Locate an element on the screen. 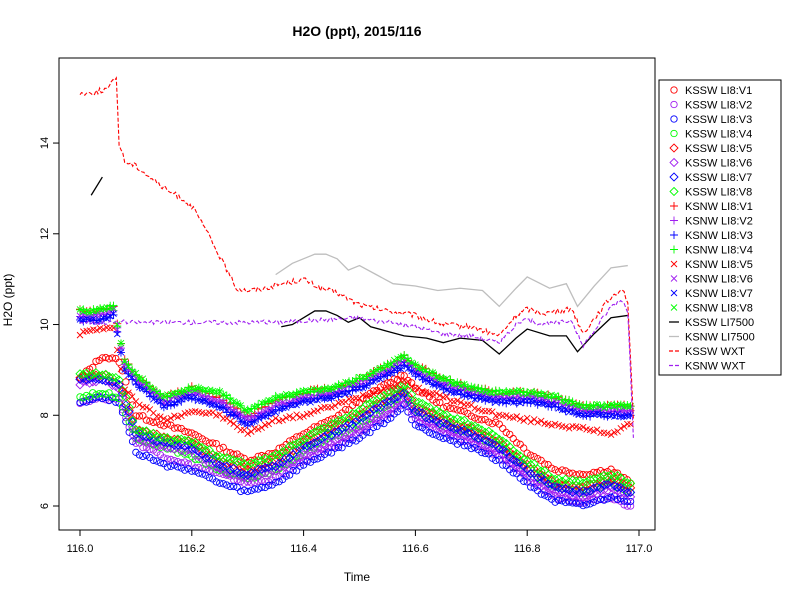 The width and height of the screenshot is (800, 600). x-axis-label: Time is located at coordinates (357, 577).